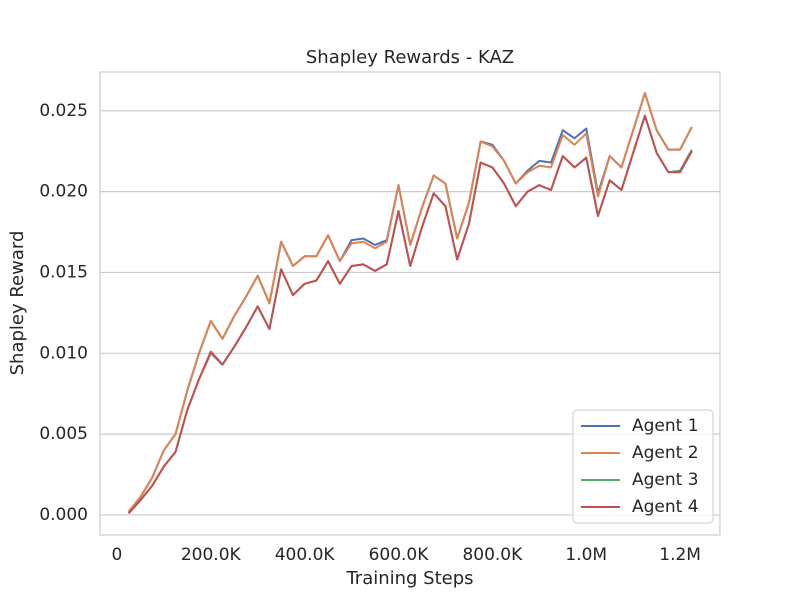 The image size is (800, 600). I want to click on x-tick-label: 200.0K, so click(211, 555).